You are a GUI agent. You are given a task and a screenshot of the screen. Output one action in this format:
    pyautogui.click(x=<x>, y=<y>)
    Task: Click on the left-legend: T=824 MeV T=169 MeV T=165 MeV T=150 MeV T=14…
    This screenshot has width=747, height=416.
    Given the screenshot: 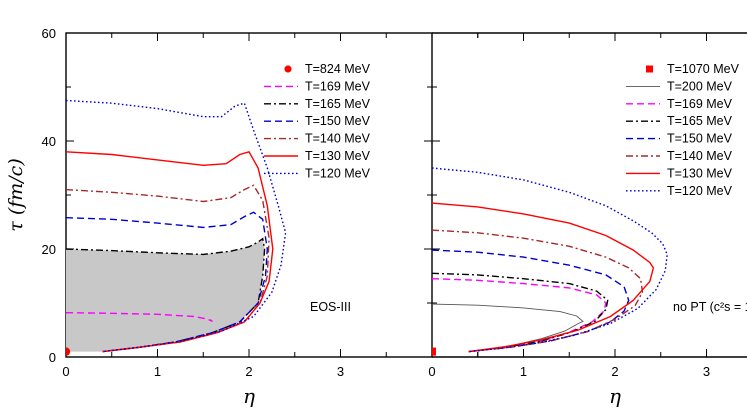 What is the action you would take?
    pyautogui.click(x=317, y=121)
    